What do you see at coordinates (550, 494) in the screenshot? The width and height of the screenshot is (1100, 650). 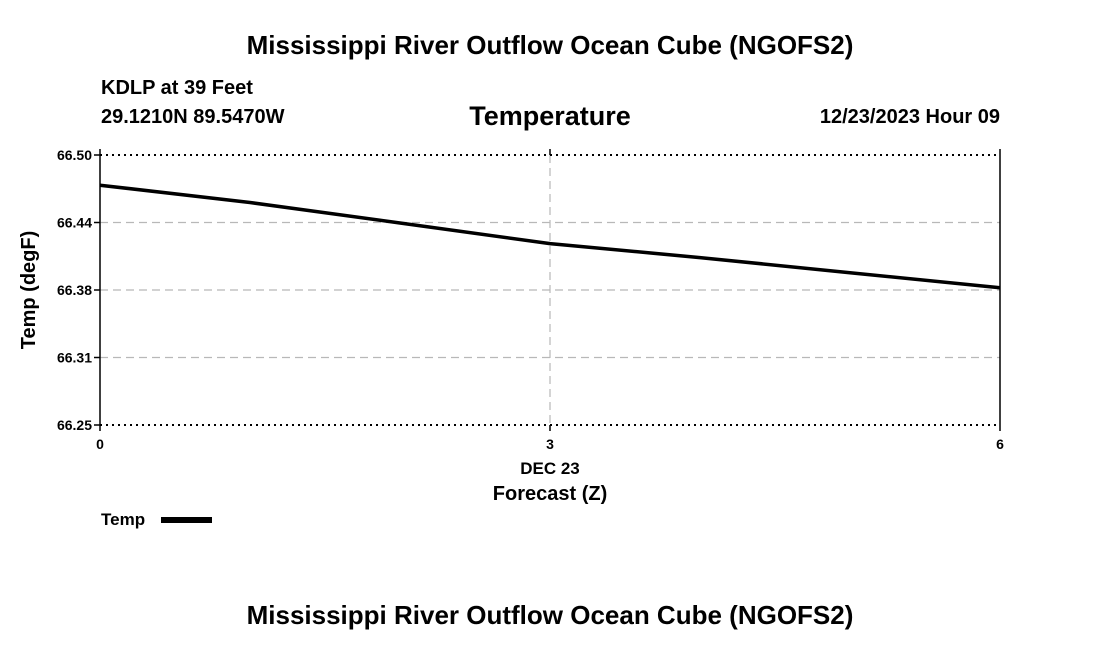 I see `x-axis-label: Forecast (Z)` at bounding box center [550, 494].